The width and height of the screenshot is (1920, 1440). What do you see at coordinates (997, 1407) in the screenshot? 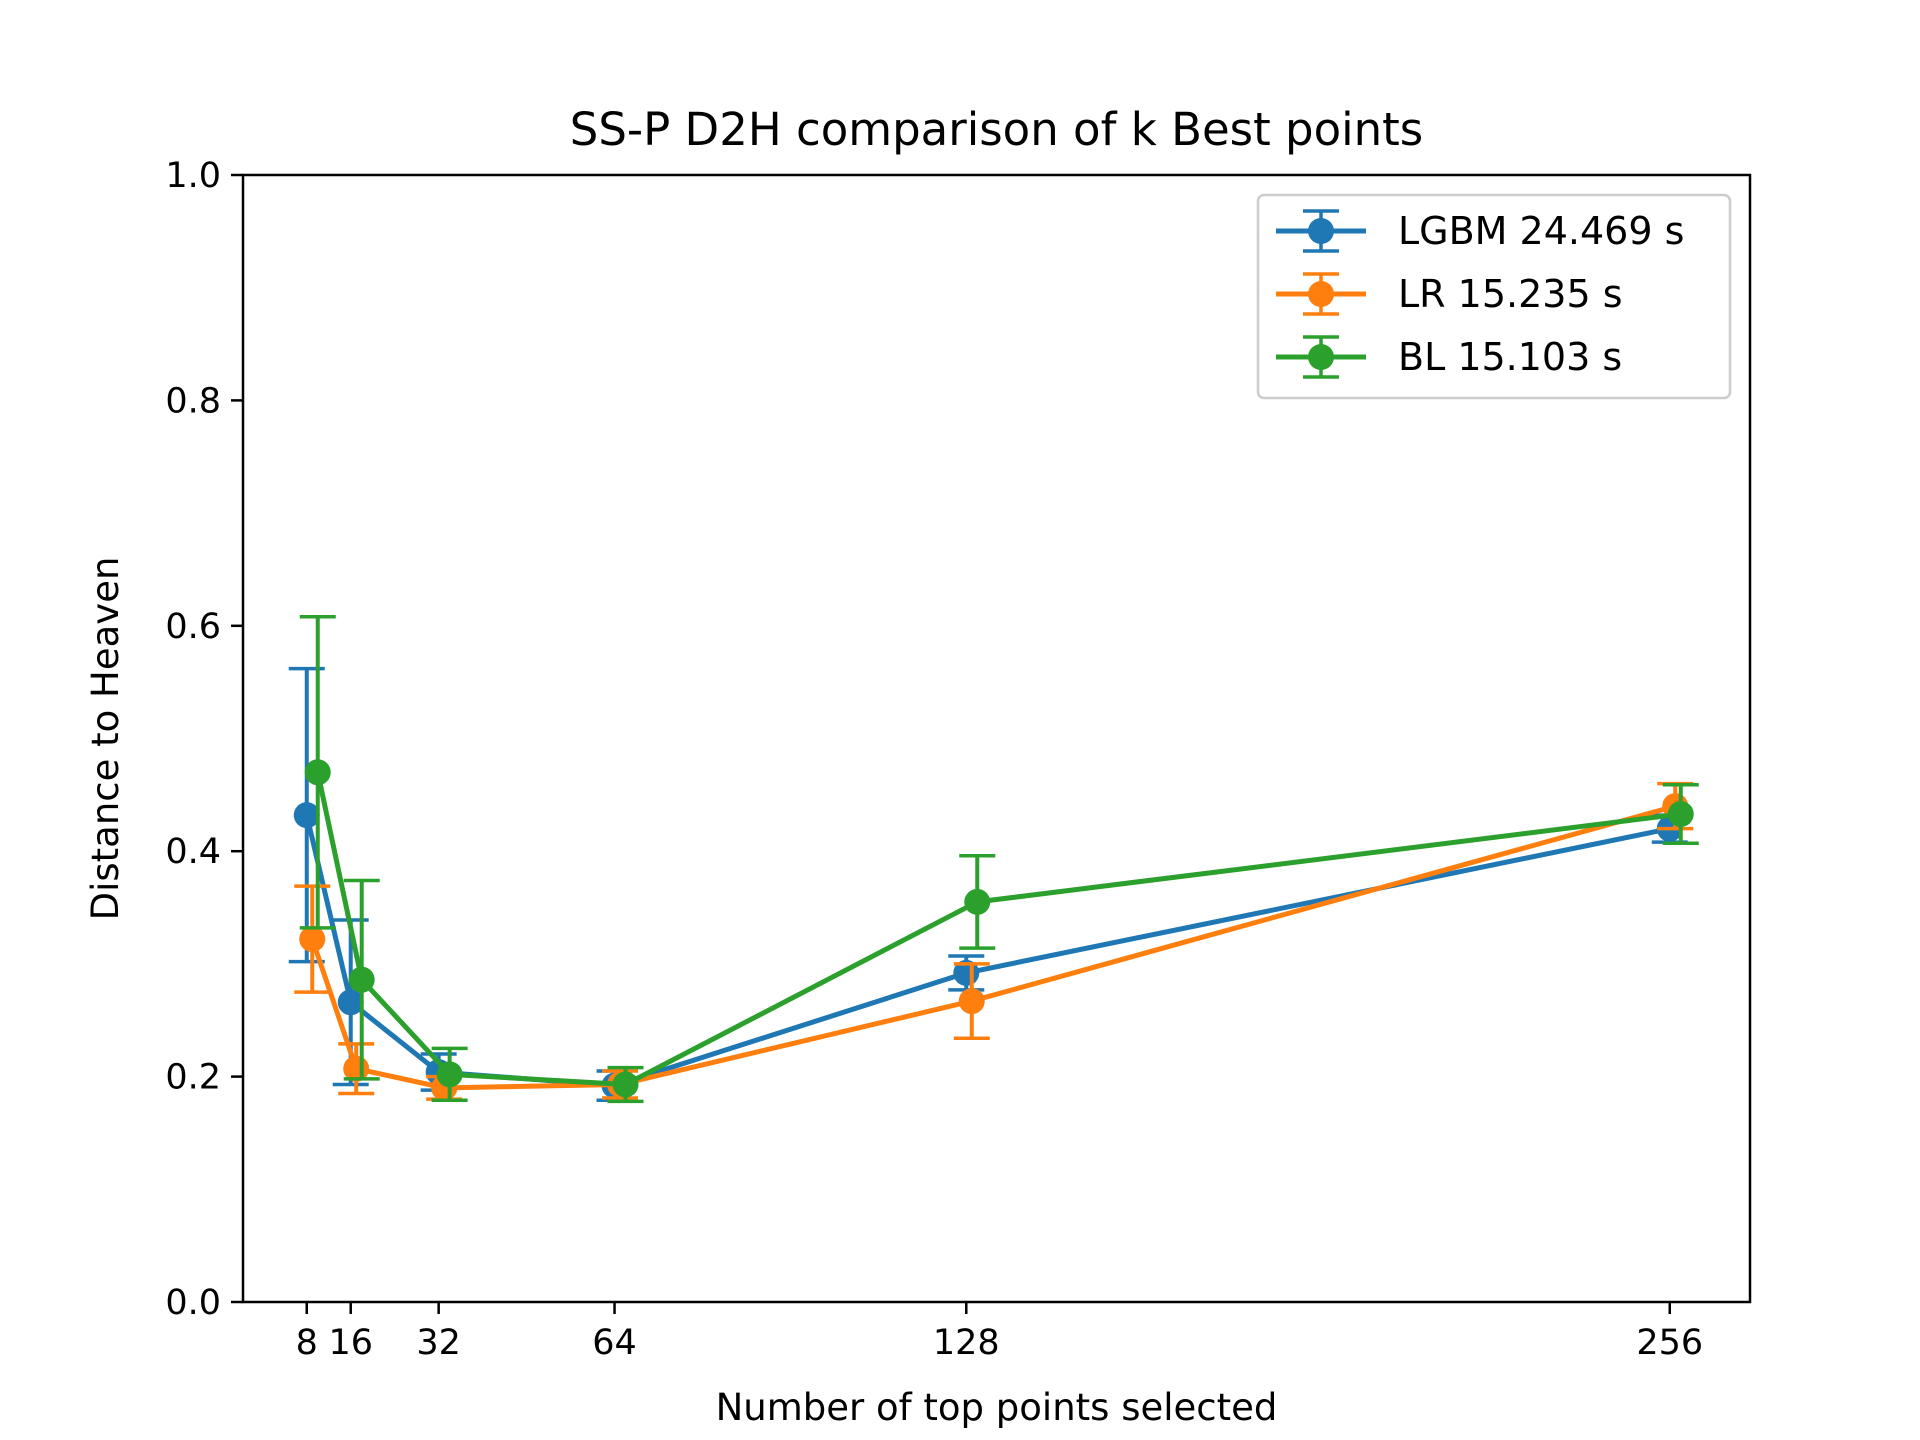
I see `x-axis-label: Number of top points selected` at bounding box center [997, 1407].